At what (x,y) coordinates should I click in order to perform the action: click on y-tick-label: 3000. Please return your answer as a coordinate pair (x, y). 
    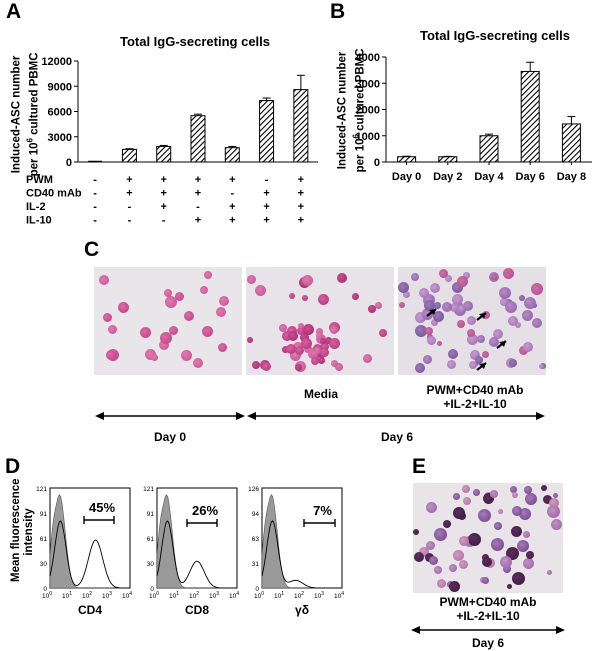
    Looking at the image, I should click on (60, 138).